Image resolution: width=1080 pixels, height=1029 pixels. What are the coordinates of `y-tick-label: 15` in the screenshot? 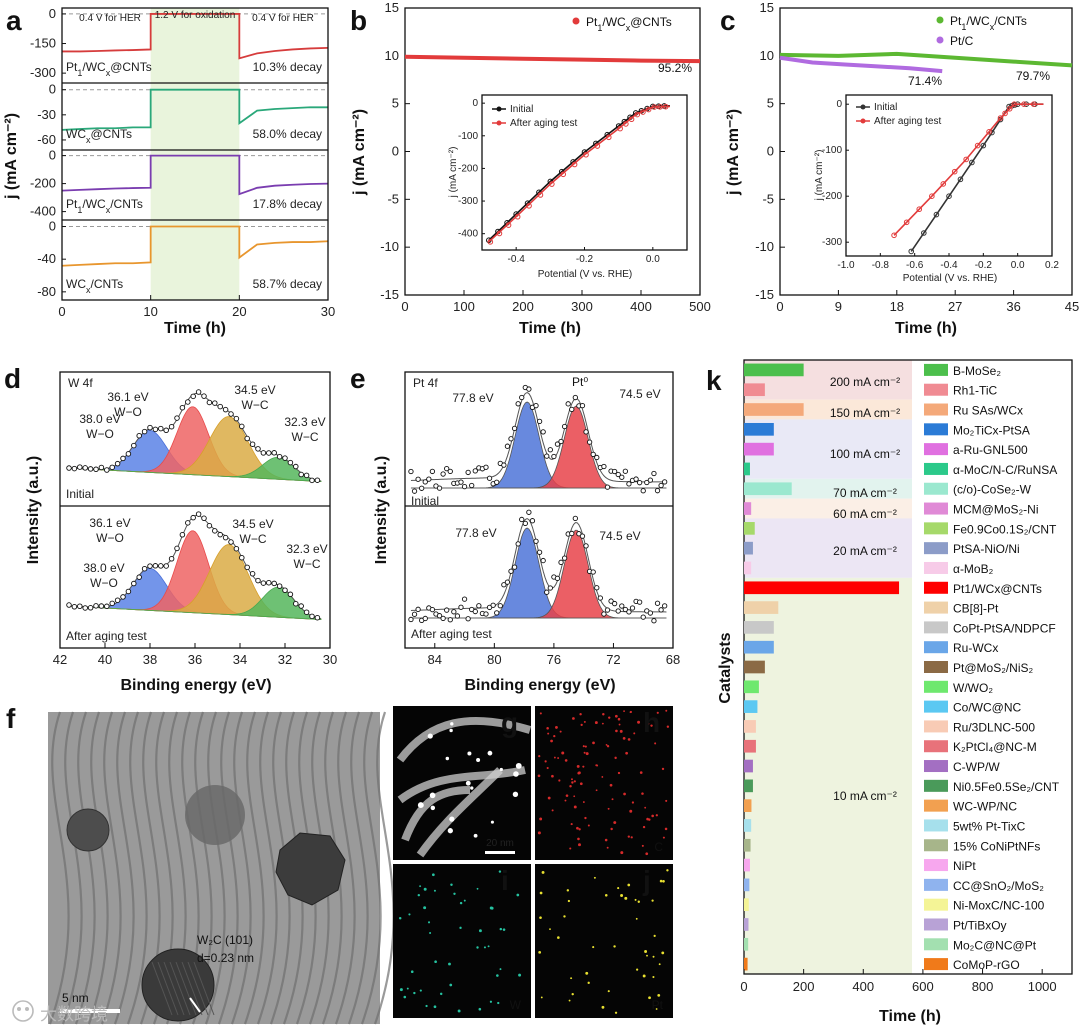 It's located at (767, 7).